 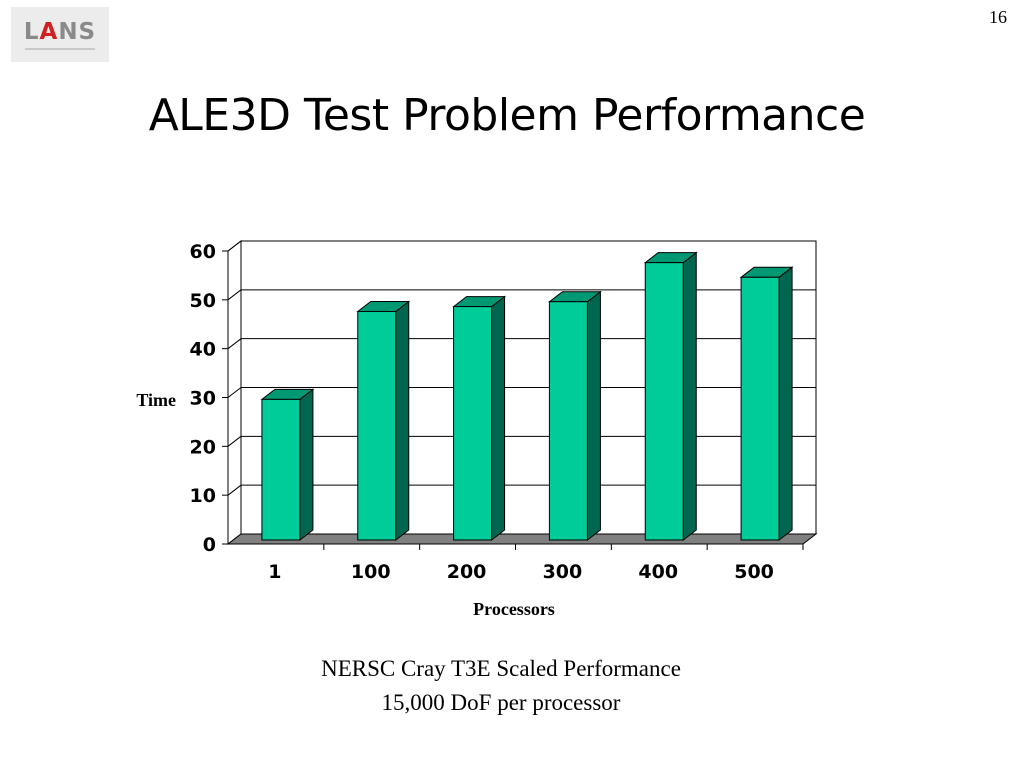 I want to click on x-tick-label: 300, so click(x=563, y=572).